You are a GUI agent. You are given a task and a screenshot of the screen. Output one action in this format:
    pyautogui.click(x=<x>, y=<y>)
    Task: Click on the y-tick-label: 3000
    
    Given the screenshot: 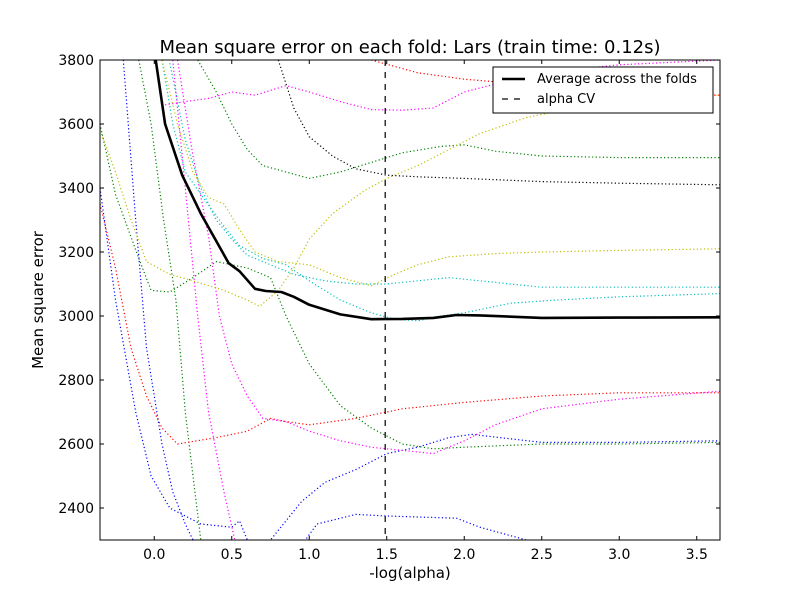 What is the action you would take?
    pyautogui.click(x=76, y=317)
    